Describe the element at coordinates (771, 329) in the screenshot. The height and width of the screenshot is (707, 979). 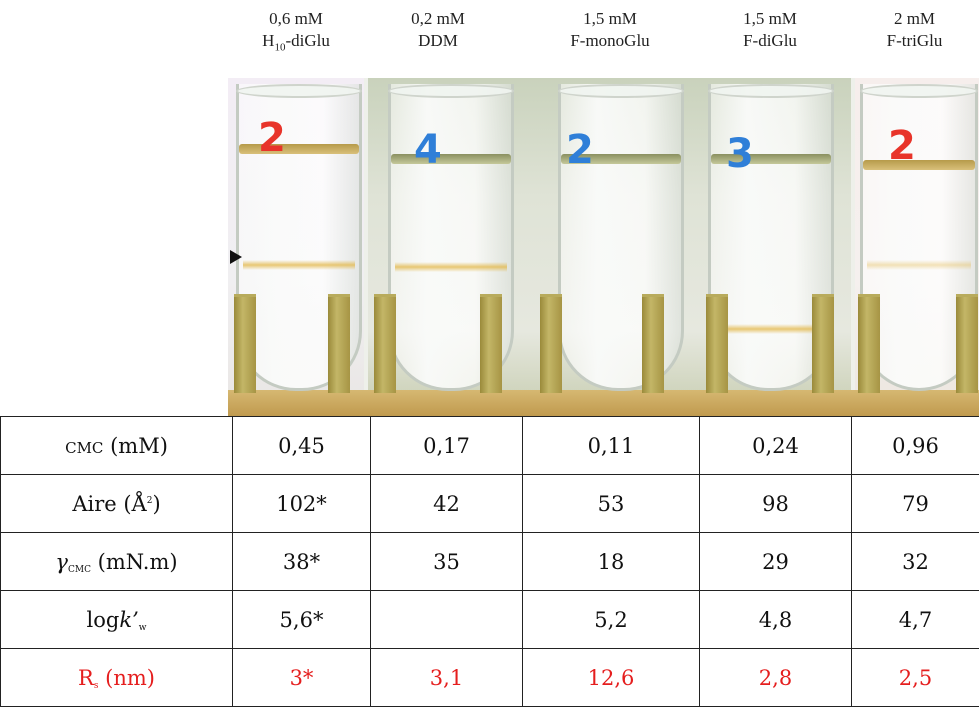
I see `tube-4-band` at that location.